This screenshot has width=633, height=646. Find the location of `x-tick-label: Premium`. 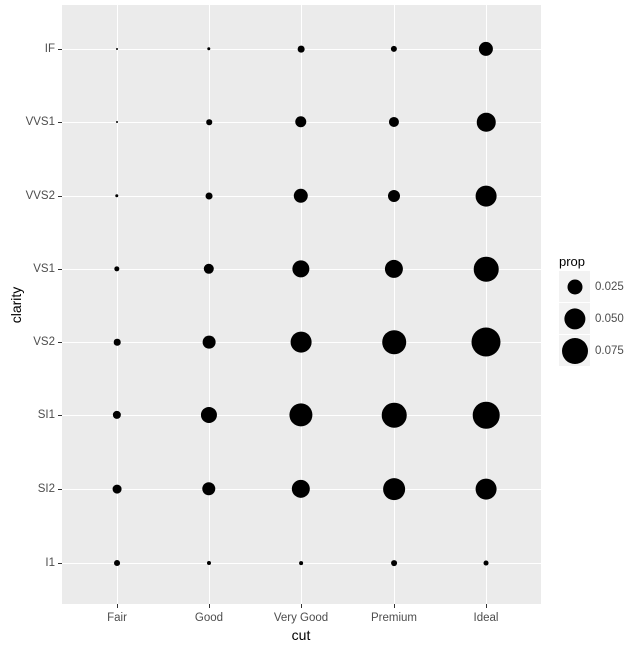

x-tick-label: Premium is located at coordinates (394, 618).